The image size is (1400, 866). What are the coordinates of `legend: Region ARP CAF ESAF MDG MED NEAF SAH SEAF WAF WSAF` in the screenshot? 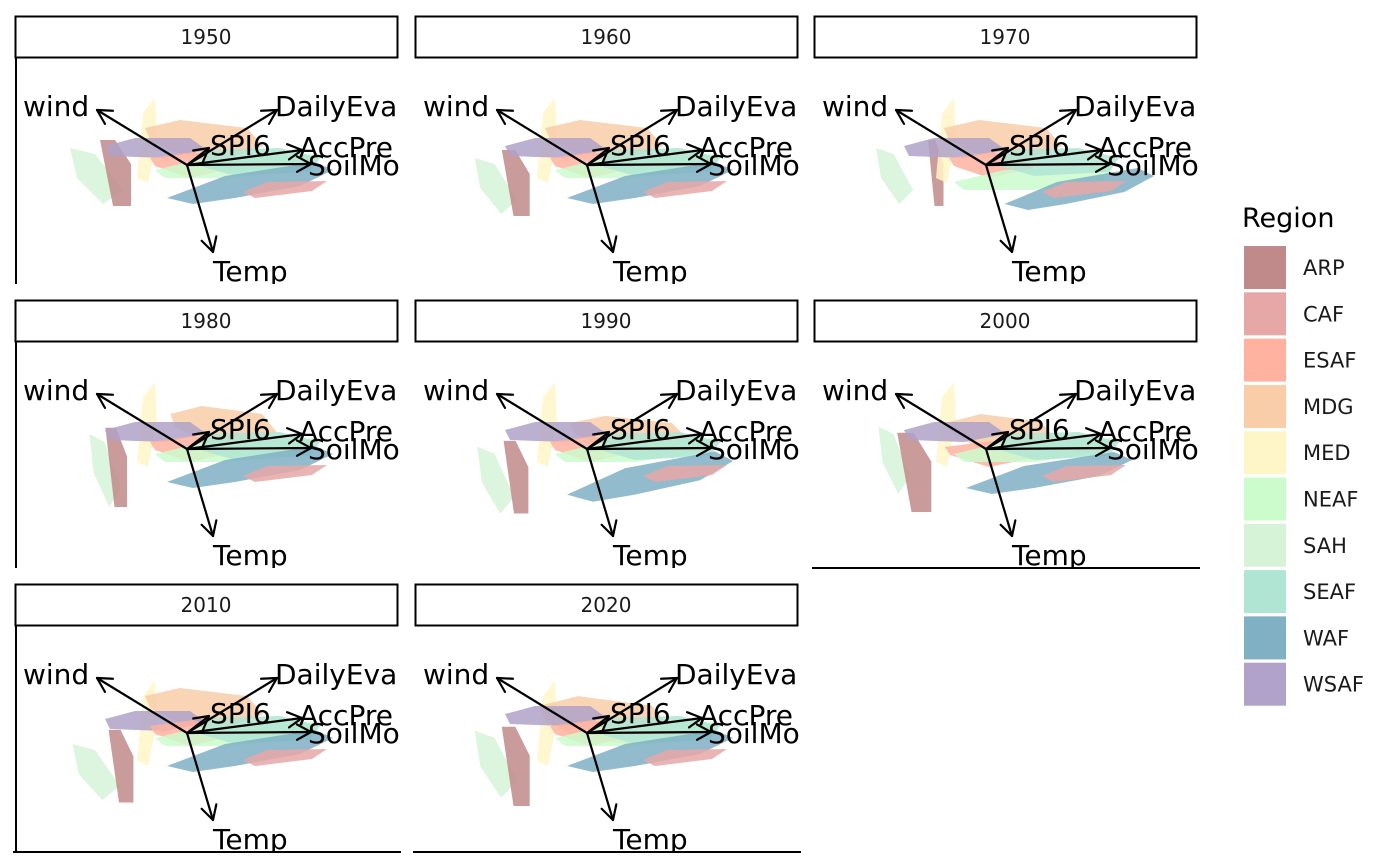 It's located at (1303, 454).